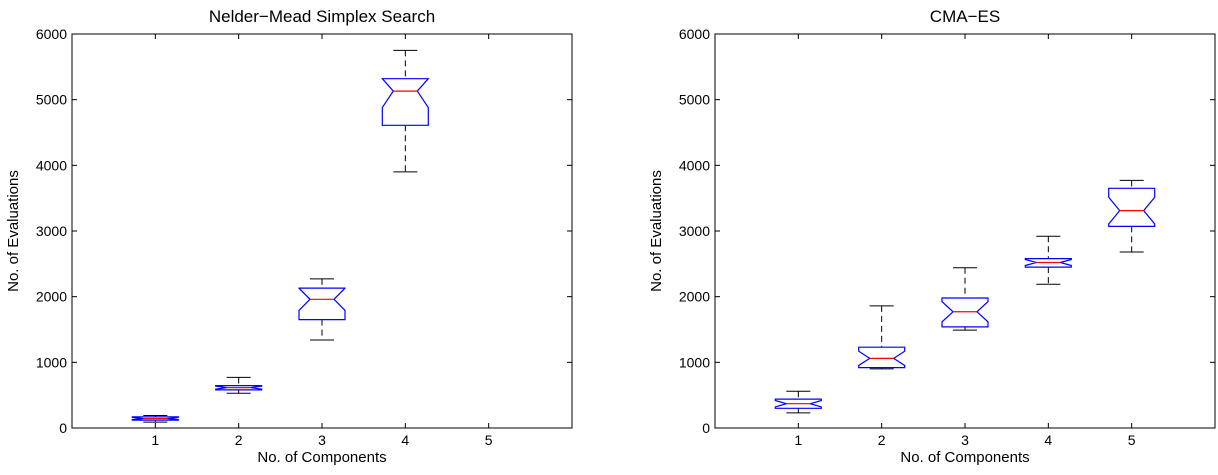 The height and width of the screenshot is (475, 1218). I want to click on chart-title: CMA−ES, so click(965, 16).